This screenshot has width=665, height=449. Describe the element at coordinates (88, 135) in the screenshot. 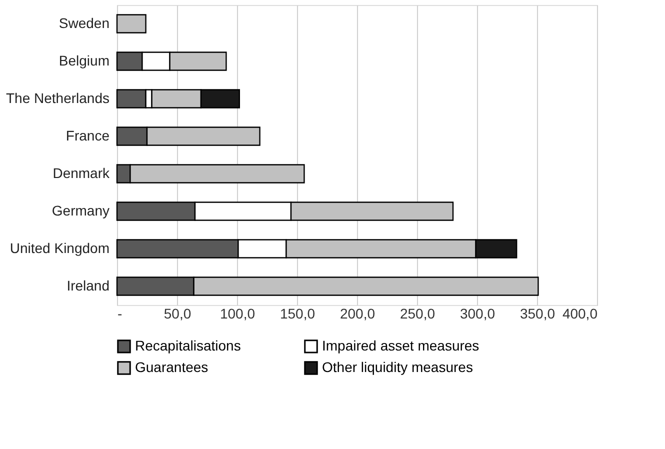

I see `y-tick-label: France` at that location.